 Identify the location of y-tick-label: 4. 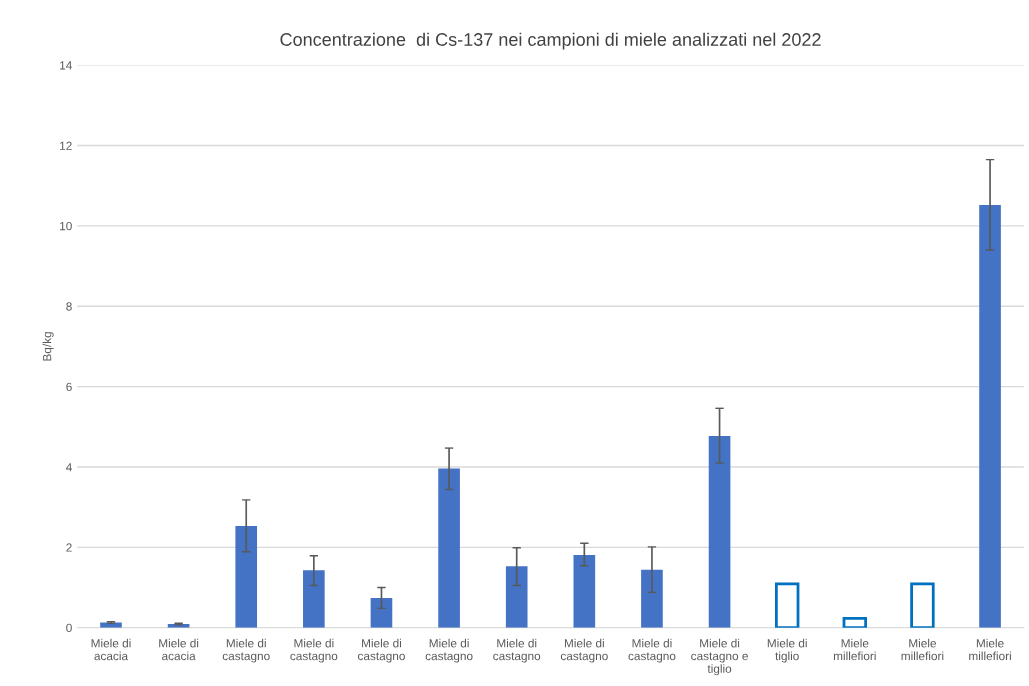
(69, 467).